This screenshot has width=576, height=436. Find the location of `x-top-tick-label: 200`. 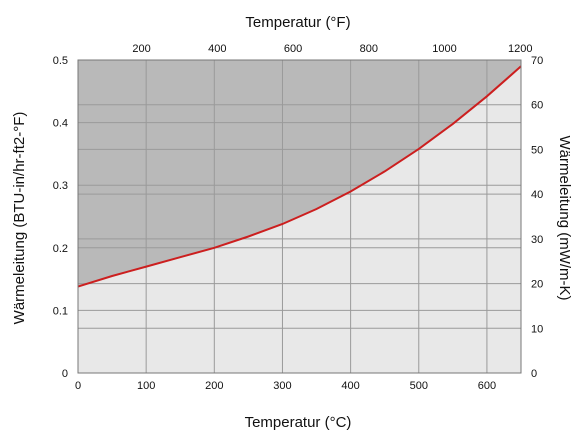

x-top-tick-label: 200 is located at coordinates (141, 49).